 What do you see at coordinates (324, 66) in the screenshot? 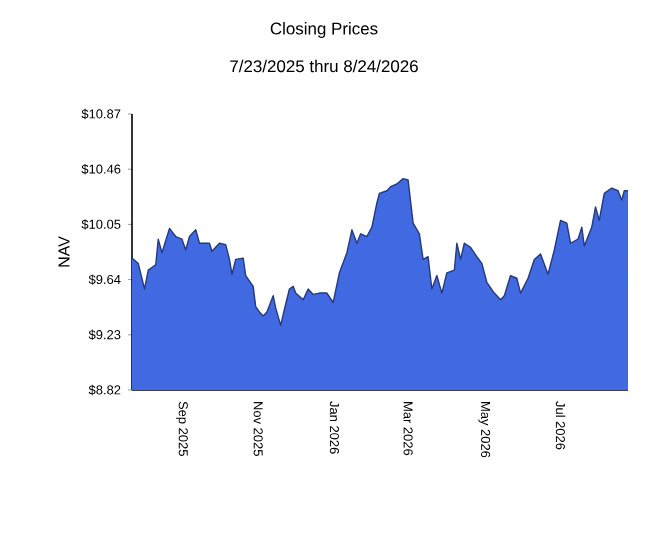
I see `chart-subtitle: 7/23/2025 thru 8/24/2026` at bounding box center [324, 66].